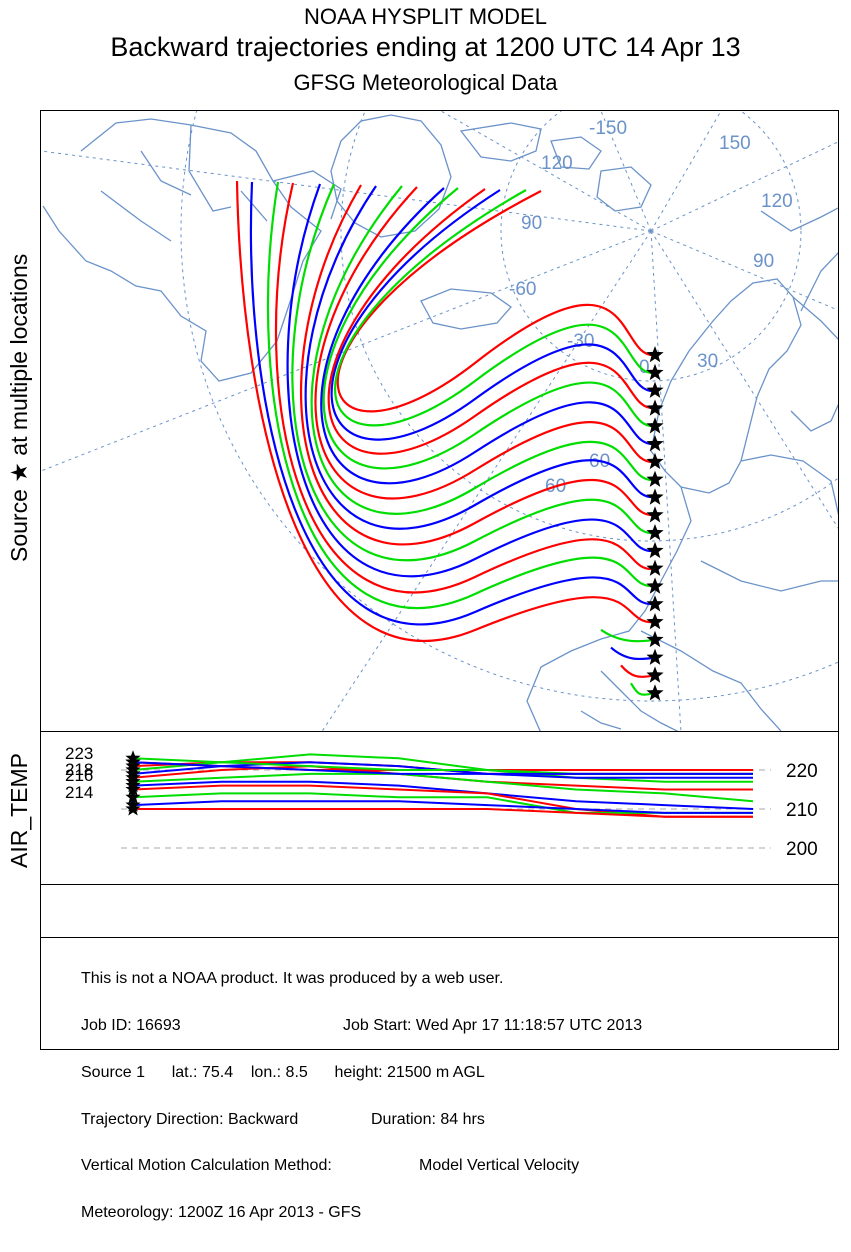  What do you see at coordinates (79, 753) in the screenshot?
I see `start-value-label: 223` at bounding box center [79, 753].